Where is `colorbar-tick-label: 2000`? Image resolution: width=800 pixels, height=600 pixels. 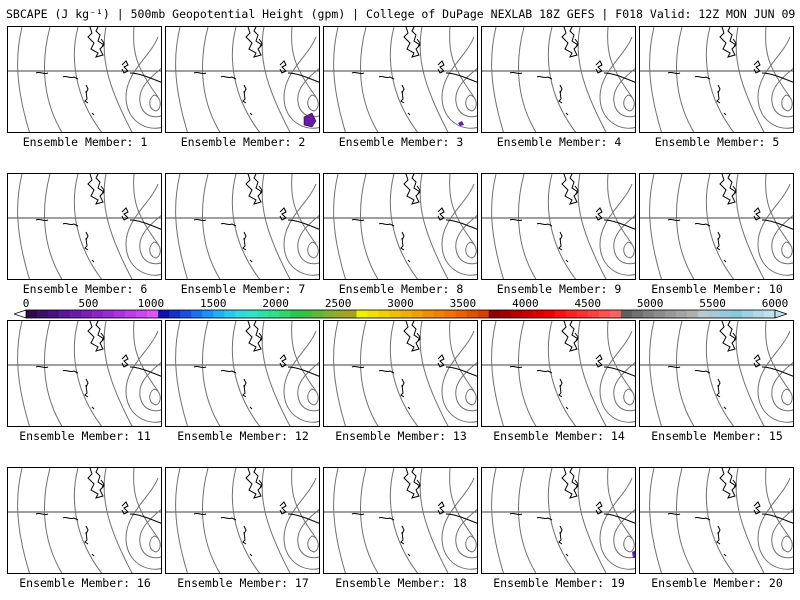 colorbar-tick-label: 2000 is located at coordinates (275, 303).